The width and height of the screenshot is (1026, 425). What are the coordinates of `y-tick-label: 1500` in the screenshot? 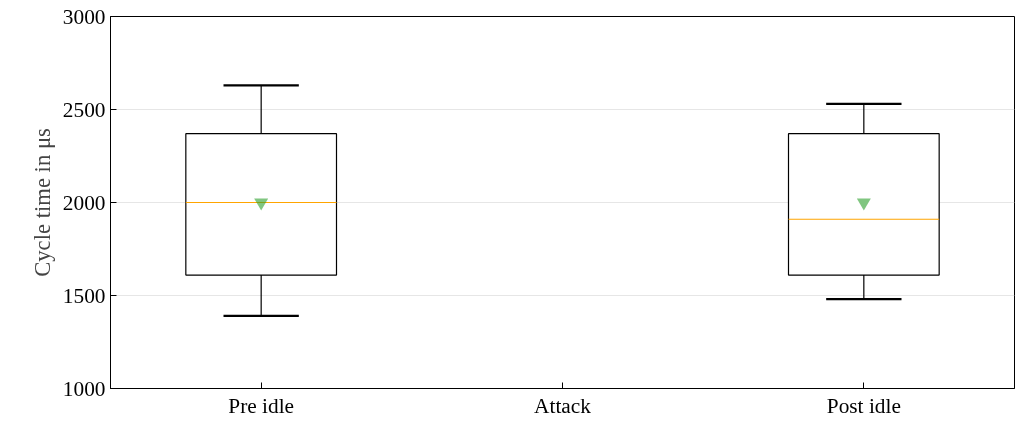 It's located at (84, 295).